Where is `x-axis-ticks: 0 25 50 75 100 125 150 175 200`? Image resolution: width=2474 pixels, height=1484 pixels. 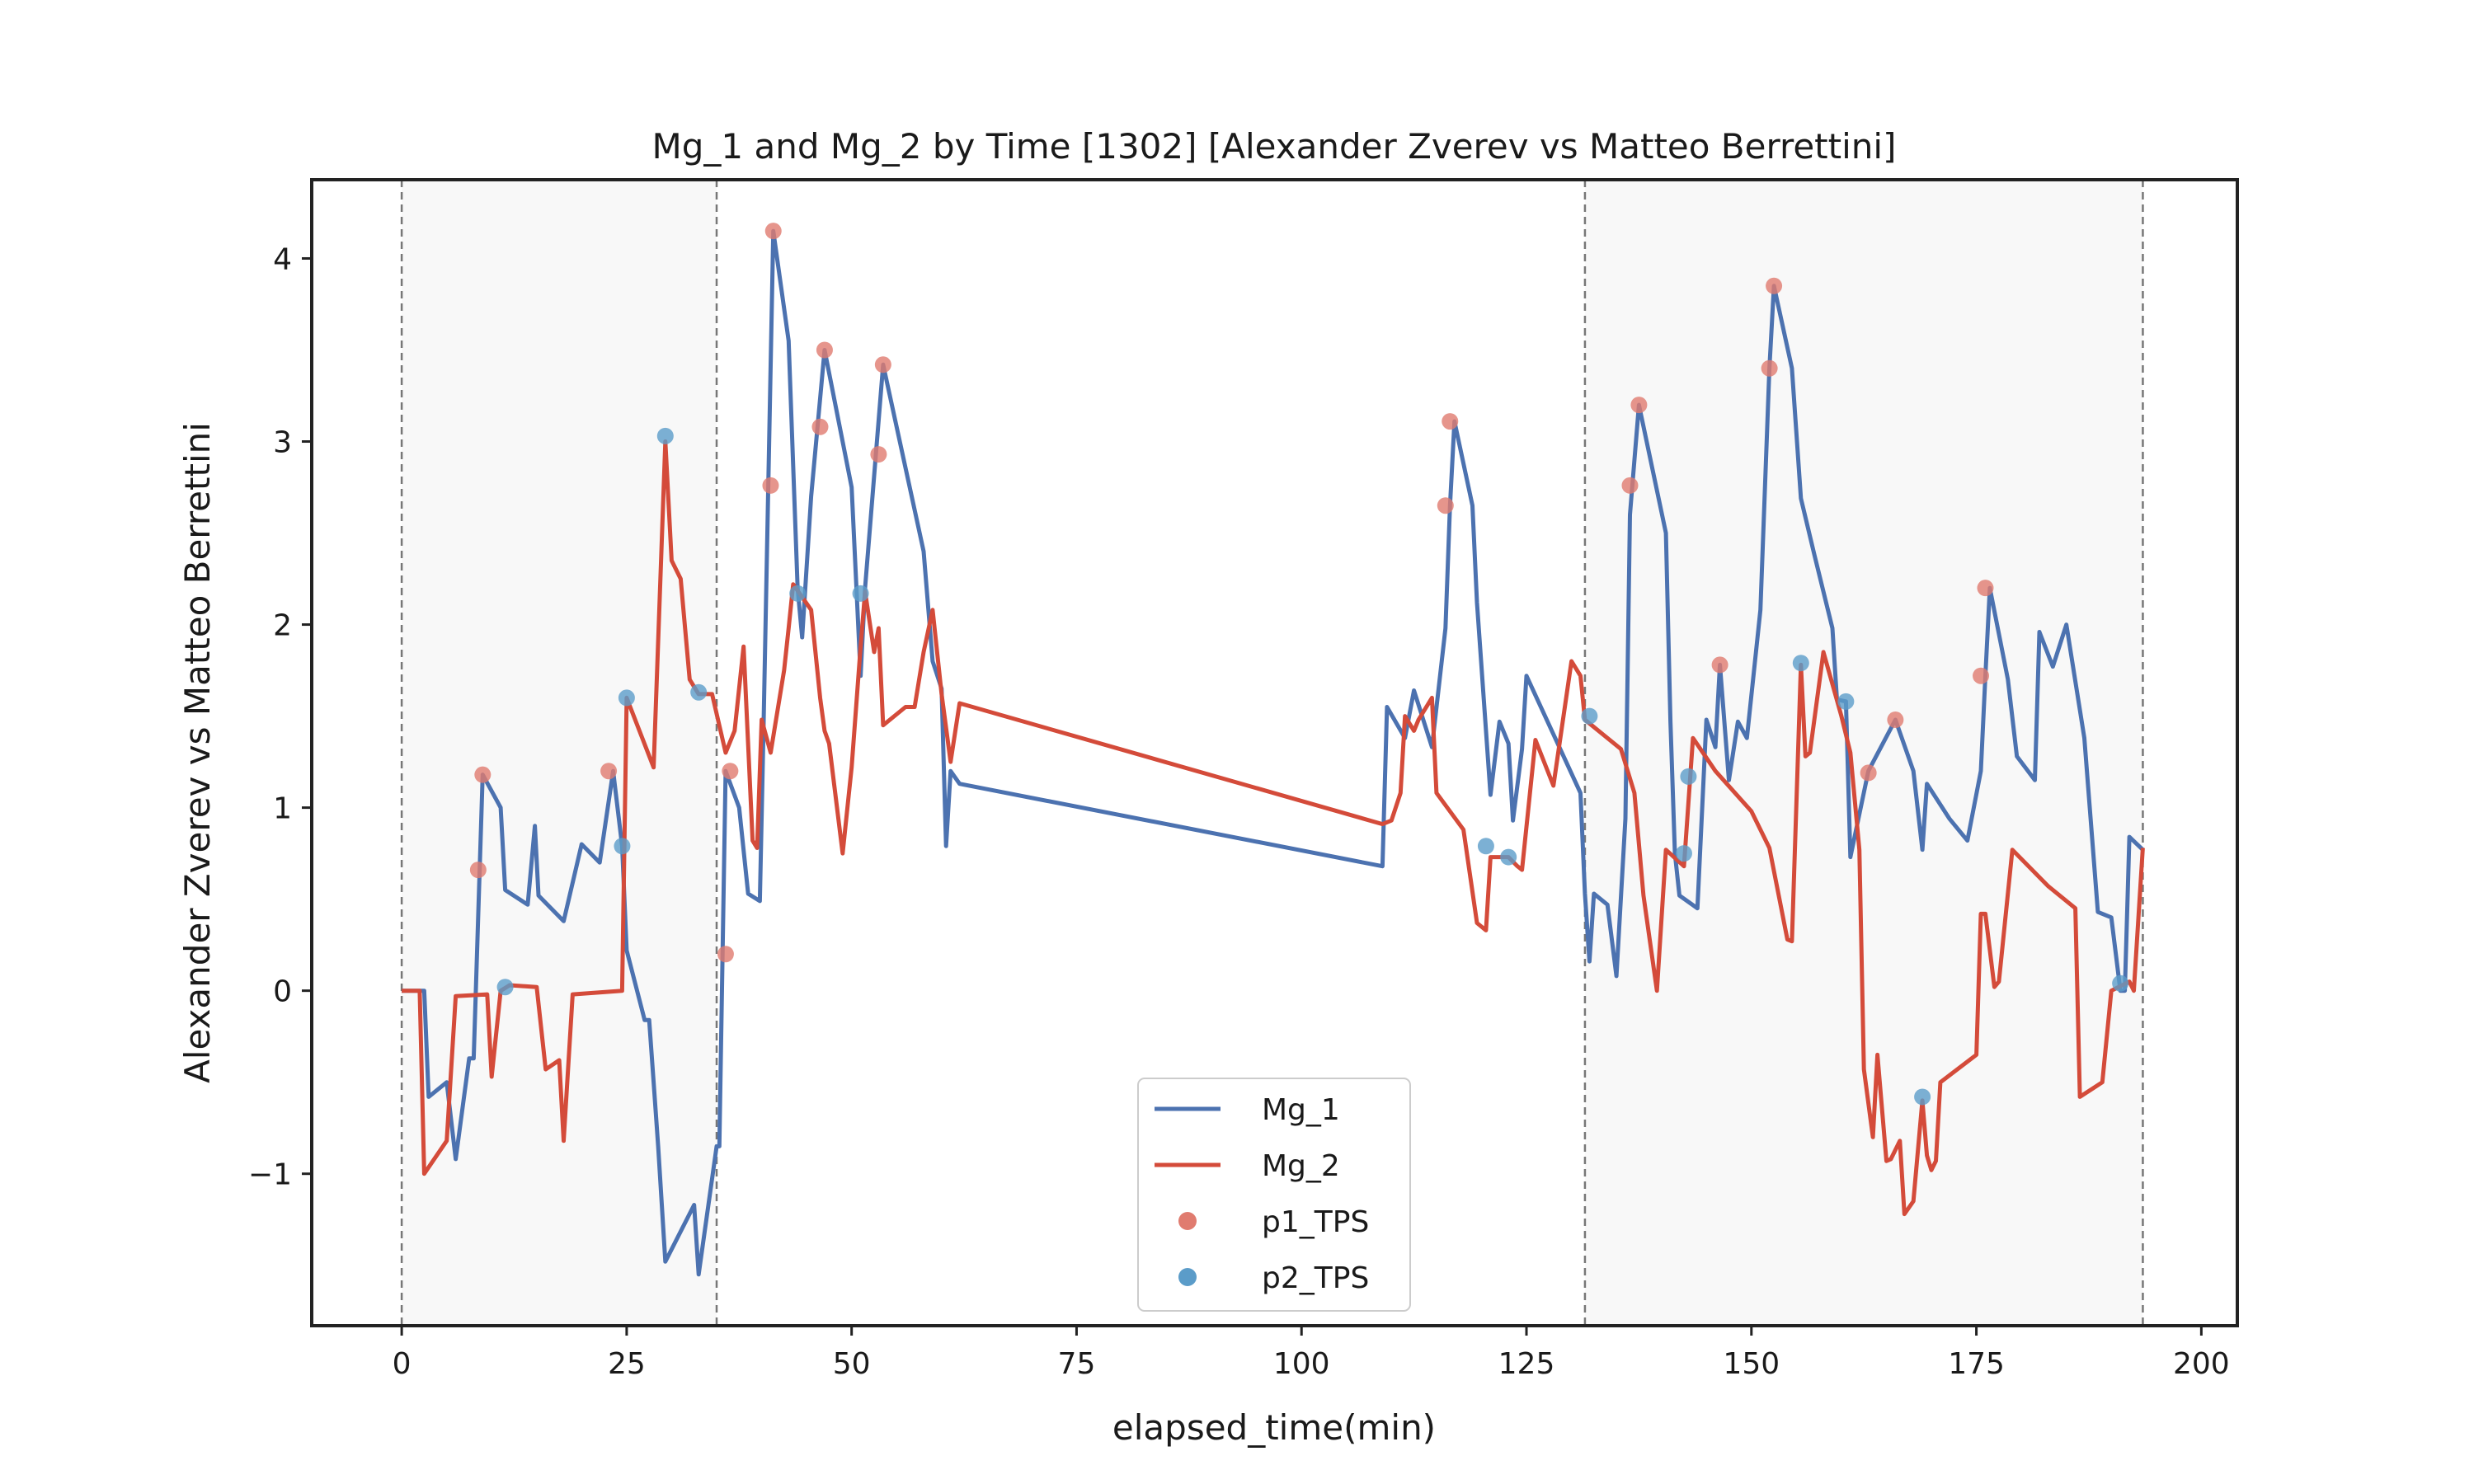 x-axis-ticks: 0 25 50 75 100 125 150 175 200 is located at coordinates (1311, 1353).